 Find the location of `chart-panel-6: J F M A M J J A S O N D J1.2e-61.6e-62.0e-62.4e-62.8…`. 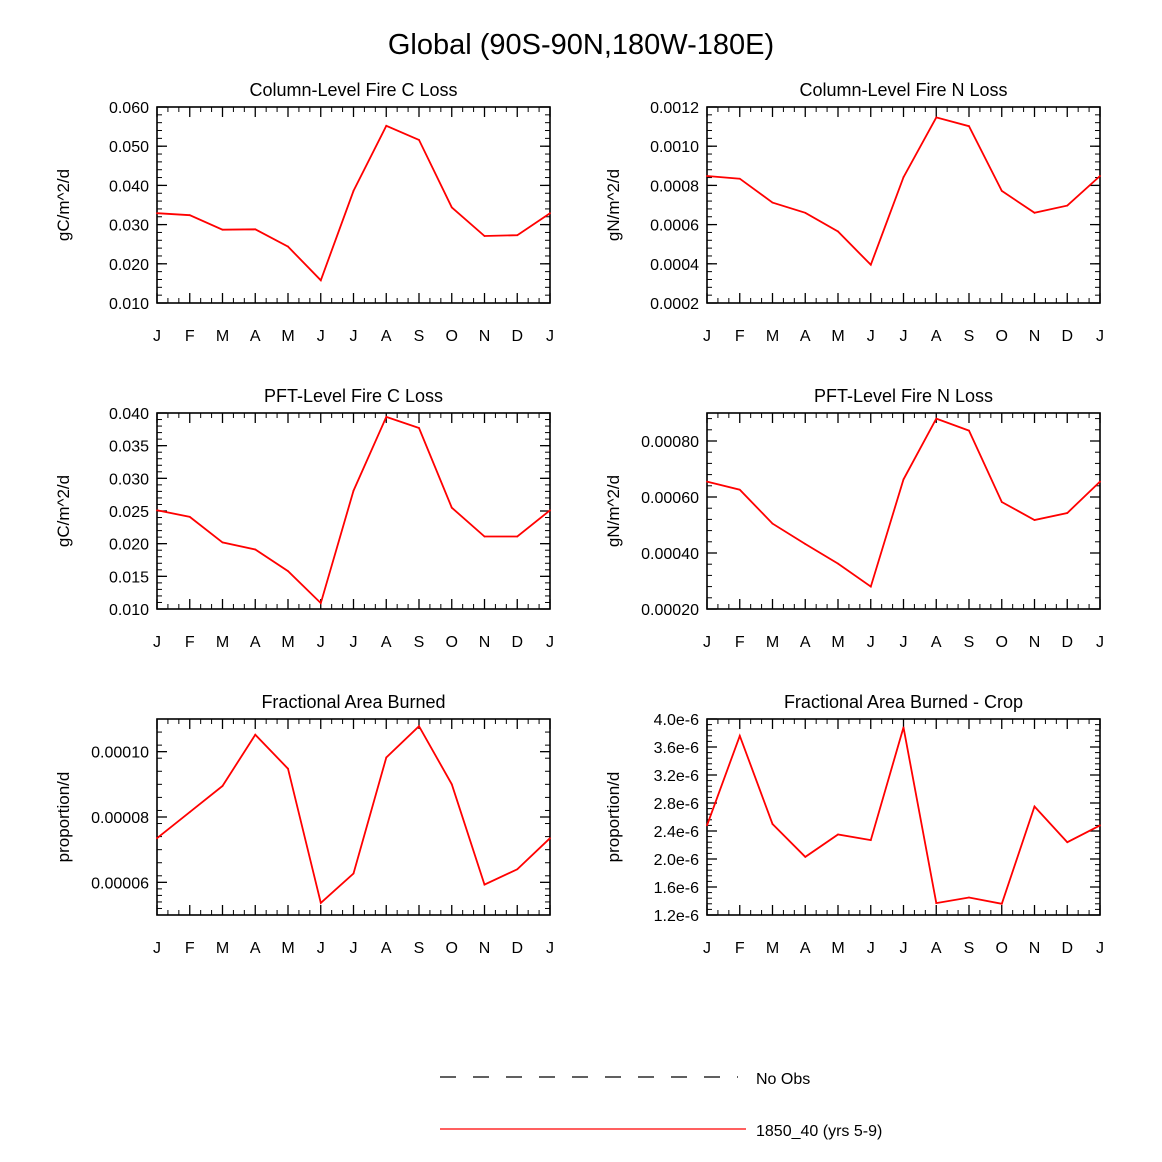

chart-panel-6: J F M A M J J A S O N D J1.2e-61.6e-62.0e-62.4e-62.8… is located at coordinates (854, 824).